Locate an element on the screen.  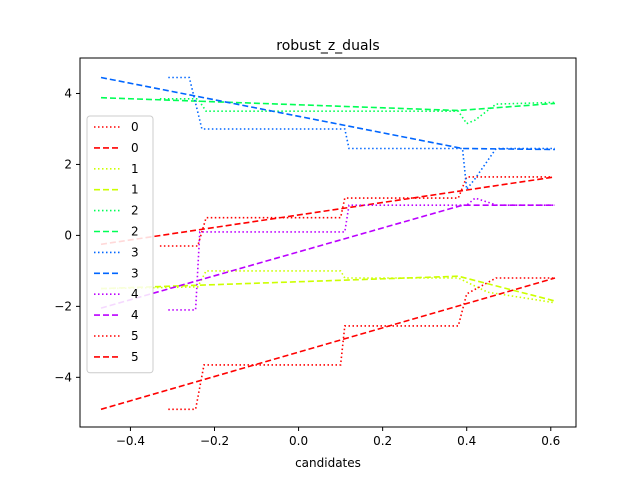
series-line-1-dotted is located at coordinates (328, 287).